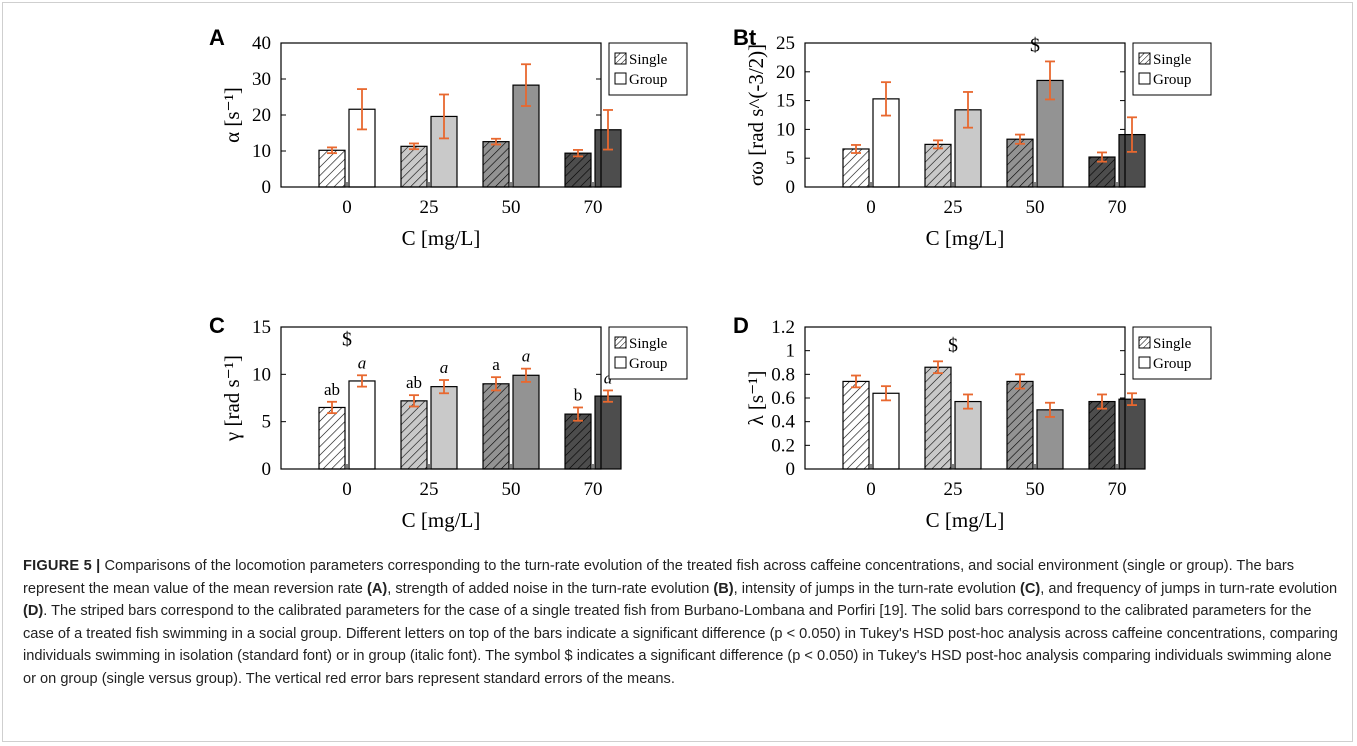 The image size is (1357, 746). What do you see at coordinates (783, 422) in the screenshot?
I see `y-tick-label: 0.4` at bounding box center [783, 422].